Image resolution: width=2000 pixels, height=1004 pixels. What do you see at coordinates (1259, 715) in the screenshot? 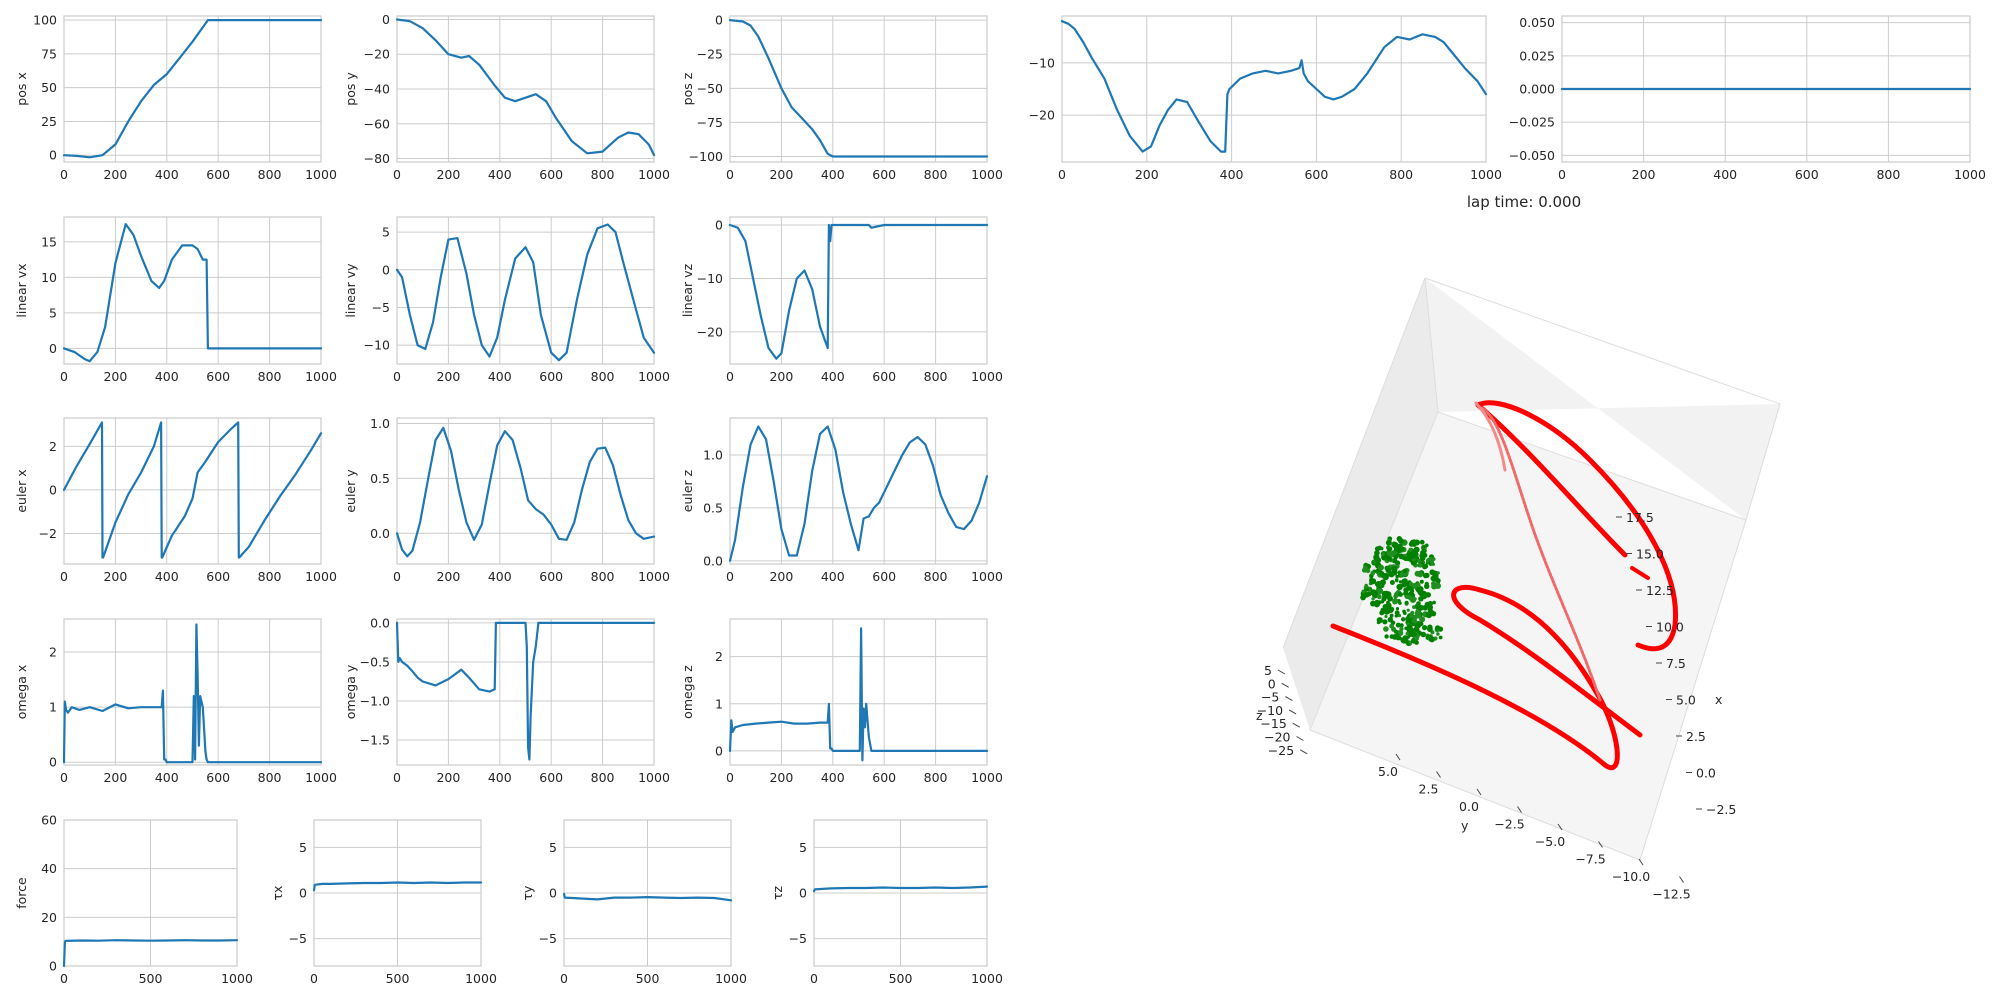
I see `z-axis-label: z` at bounding box center [1259, 715].